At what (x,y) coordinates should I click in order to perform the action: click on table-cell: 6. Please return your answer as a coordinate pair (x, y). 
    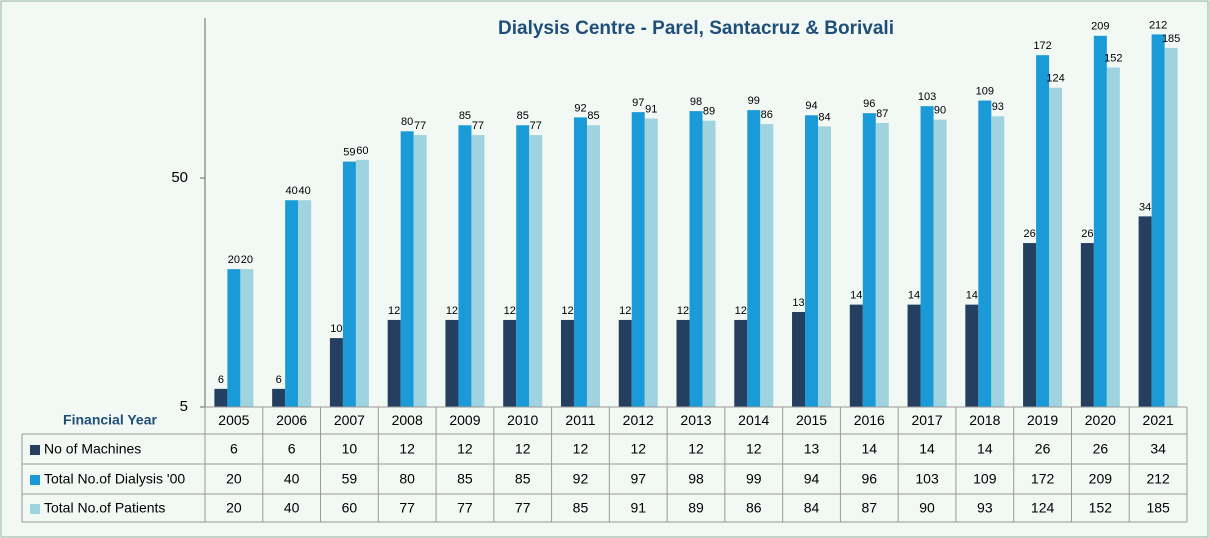
    Looking at the image, I should click on (234, 449).